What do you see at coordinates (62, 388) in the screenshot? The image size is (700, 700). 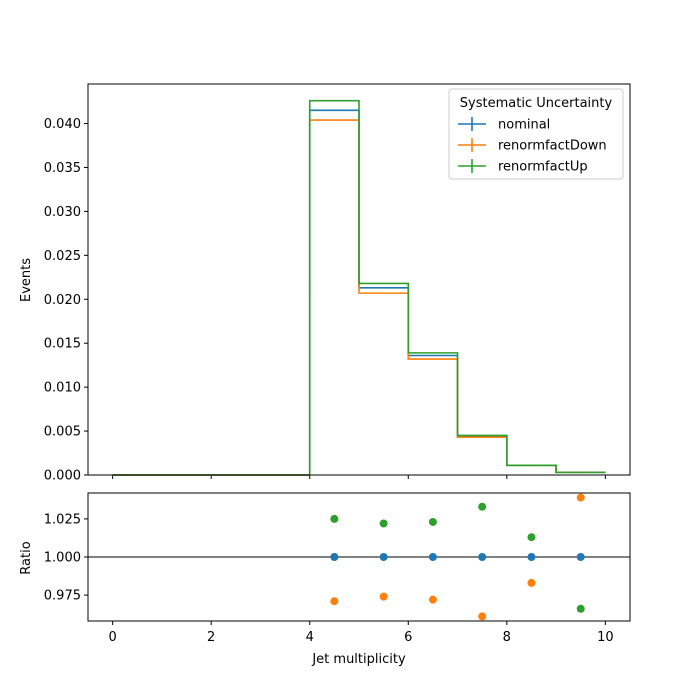 I see `main-y-tick-label: 0.010` at bounding box center [62, 388].